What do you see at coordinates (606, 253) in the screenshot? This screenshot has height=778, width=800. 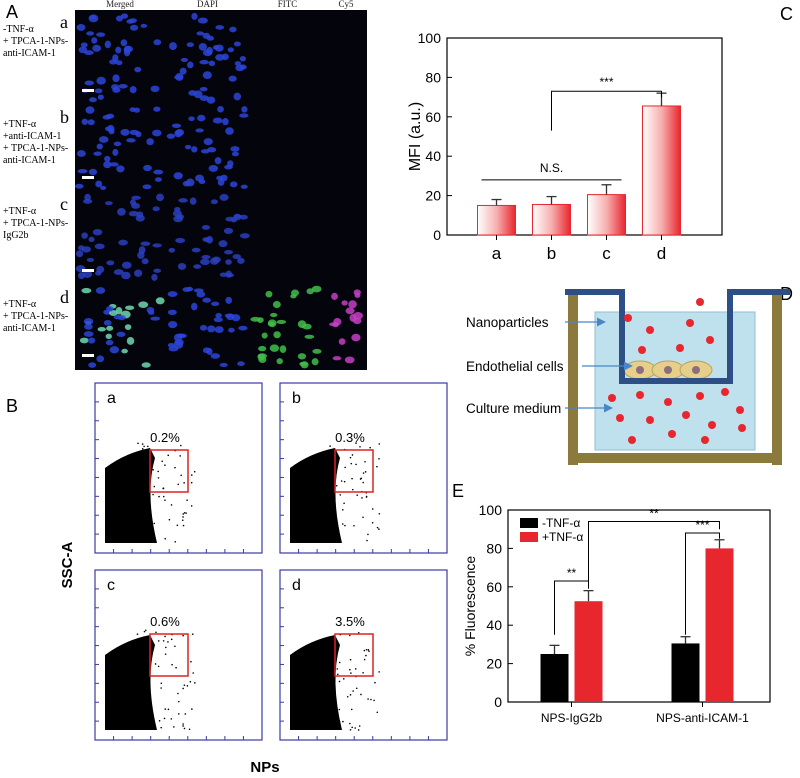 I see `x-tick-label: c` at bounding box center [606, 253].